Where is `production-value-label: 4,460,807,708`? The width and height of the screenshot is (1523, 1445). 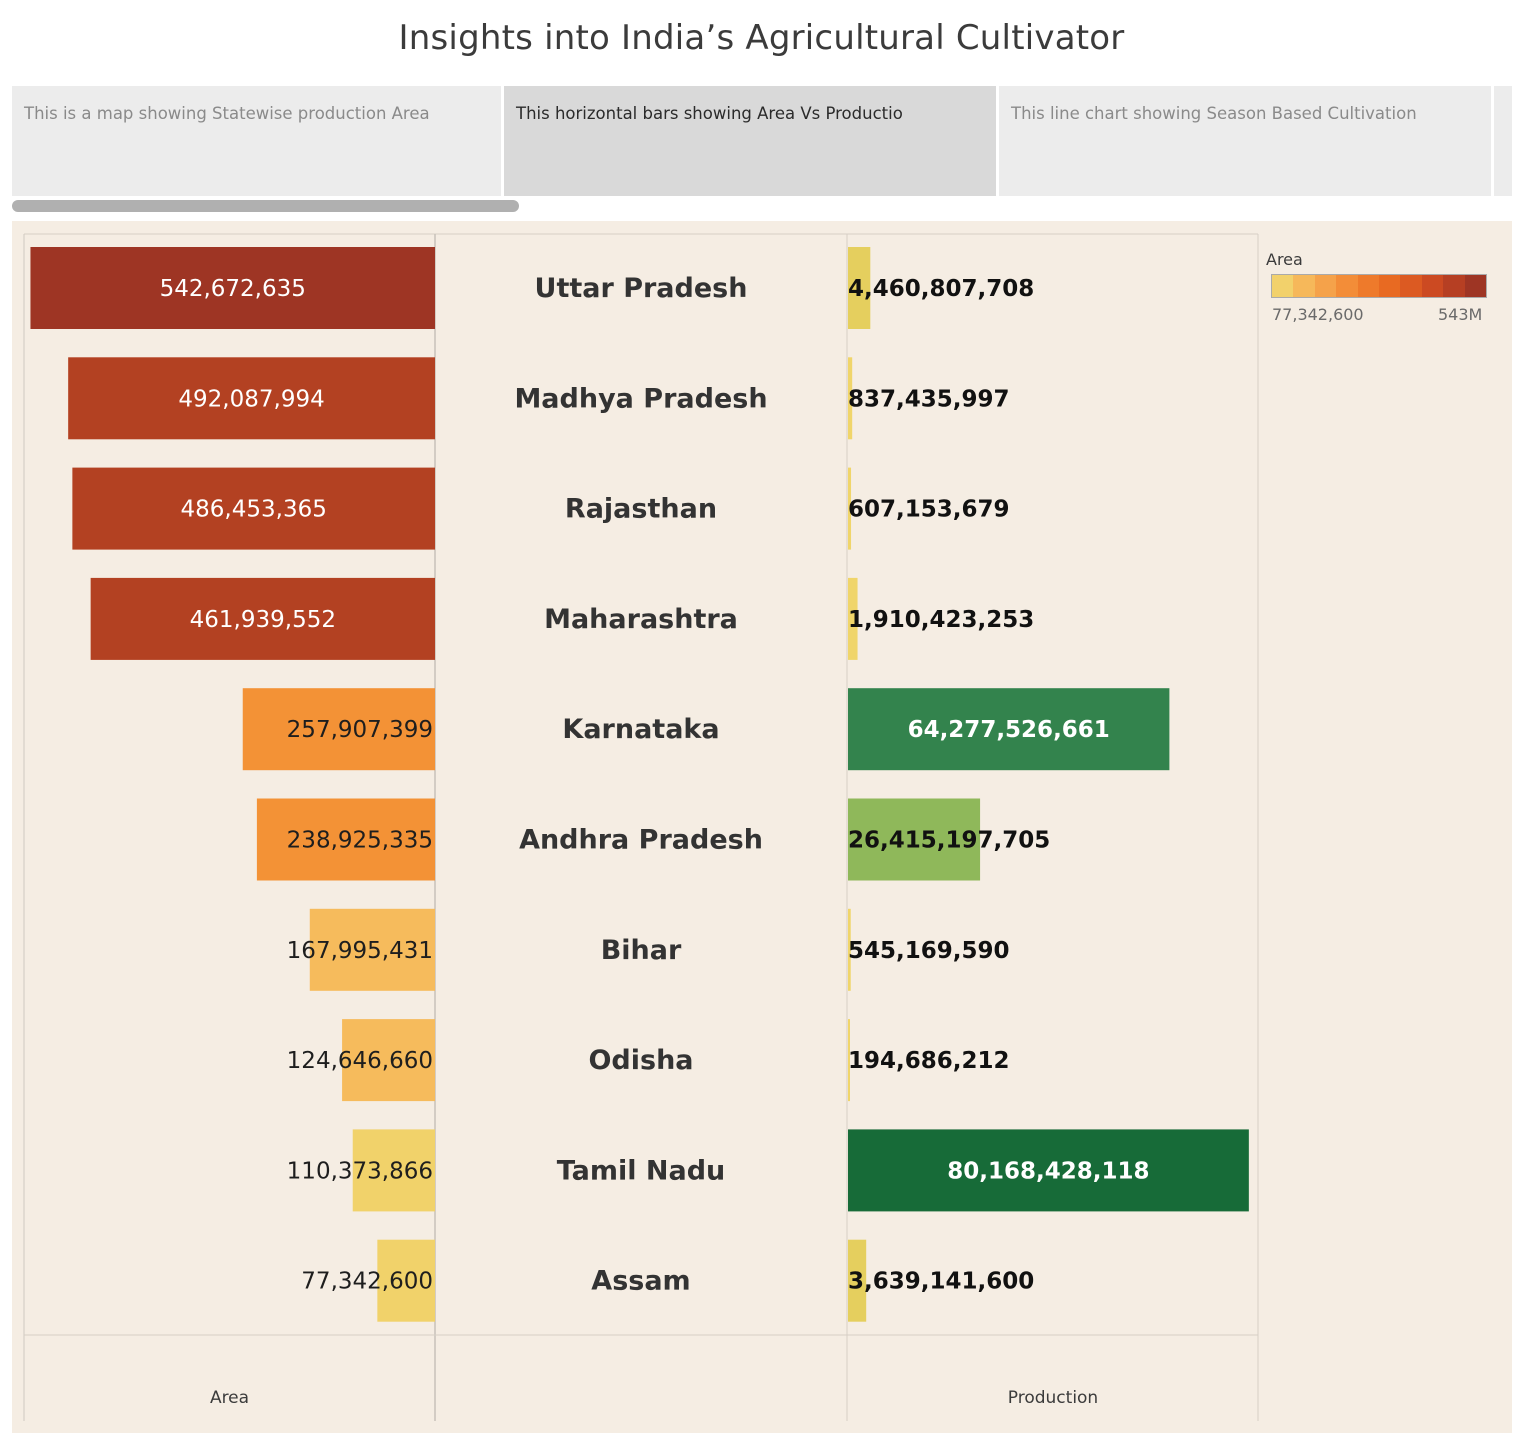 production-value-label: 4,460,807,708 is located at coordinates (941, 289).